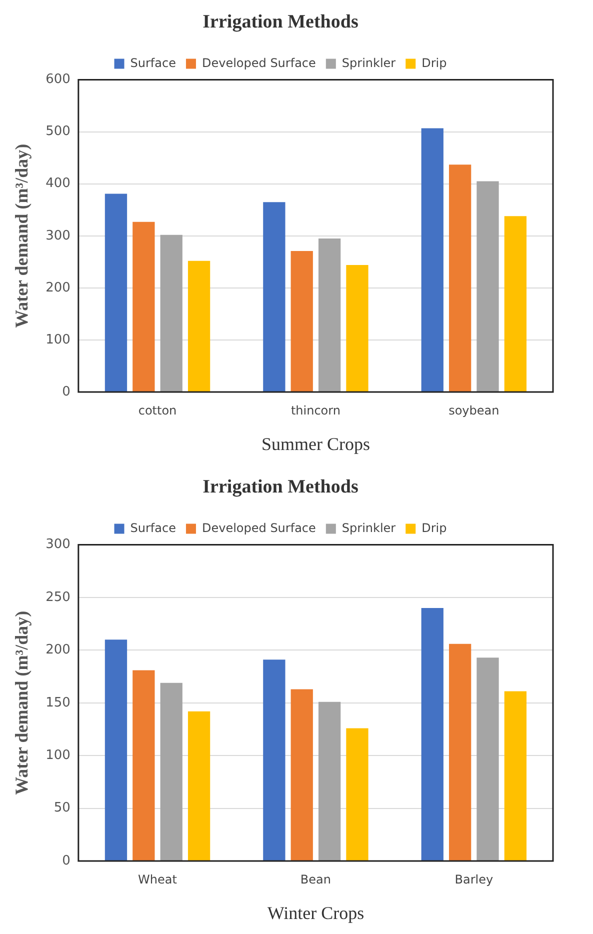  I want to click on x-tick-label: soybean, so click(474, 410).